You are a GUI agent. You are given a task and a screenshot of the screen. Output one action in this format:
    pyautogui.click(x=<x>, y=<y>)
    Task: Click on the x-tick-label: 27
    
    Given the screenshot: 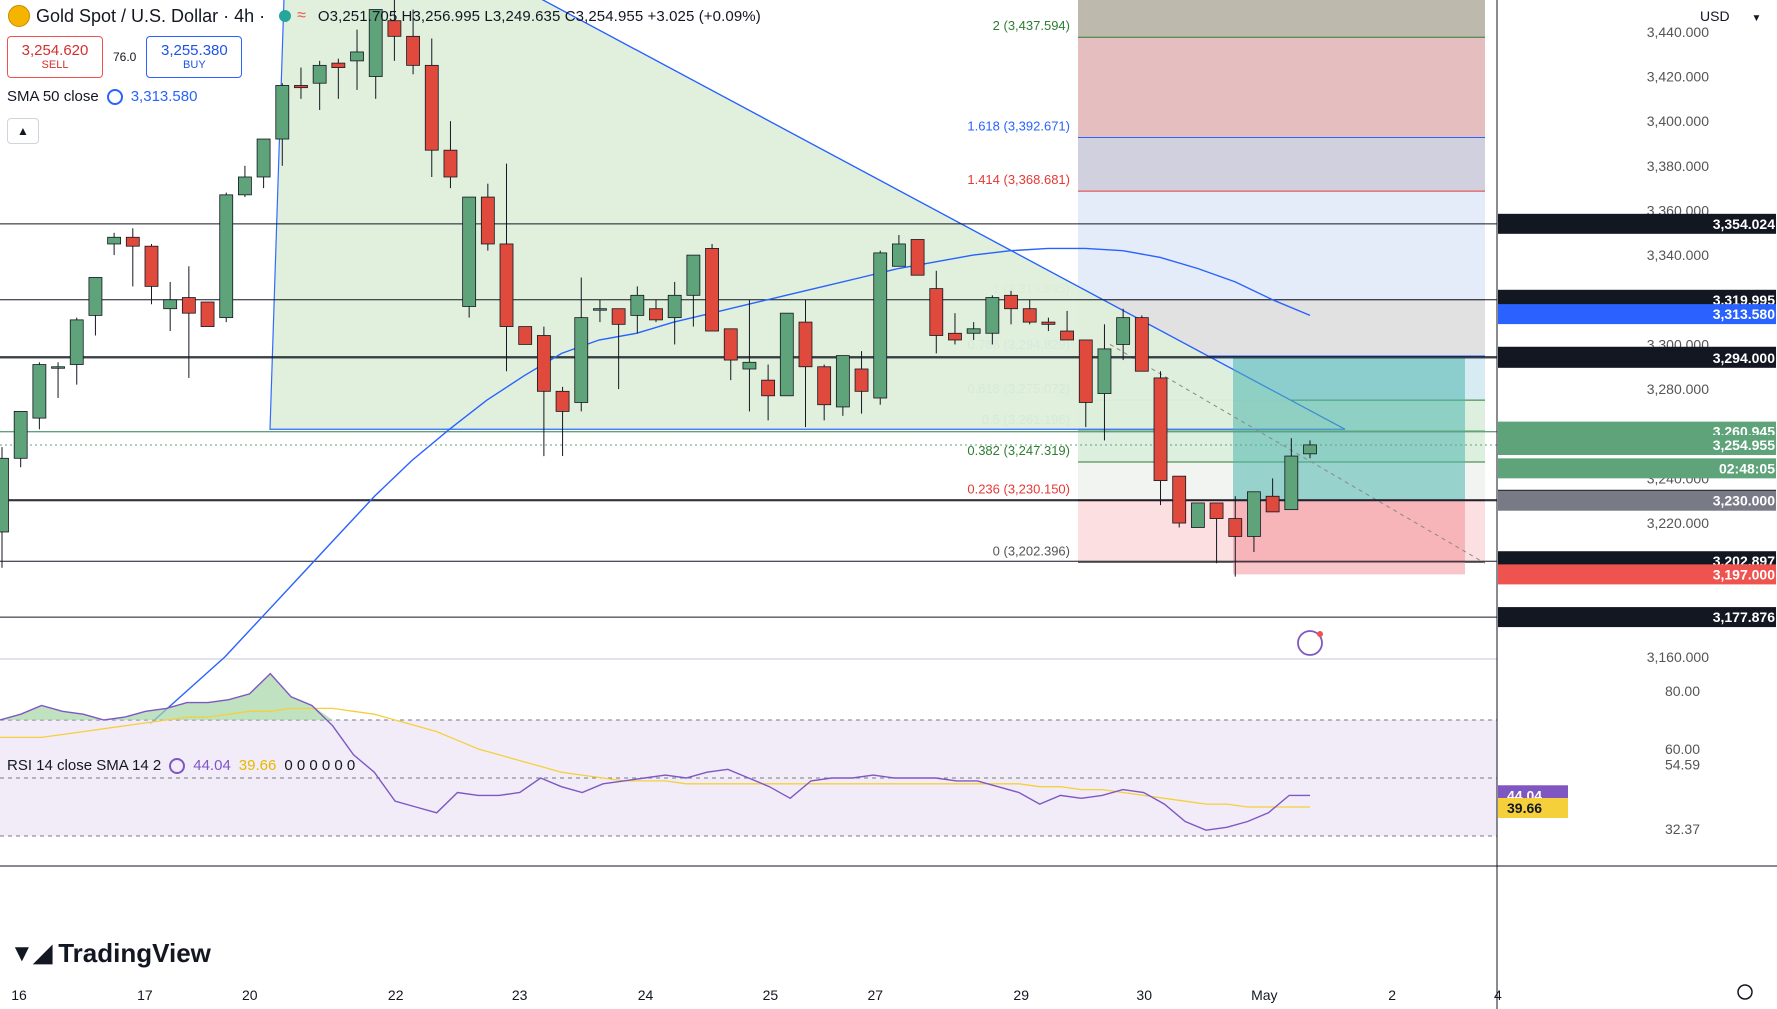 What is the action you would take?
    pyautogui.click(x=876, y=995)
    